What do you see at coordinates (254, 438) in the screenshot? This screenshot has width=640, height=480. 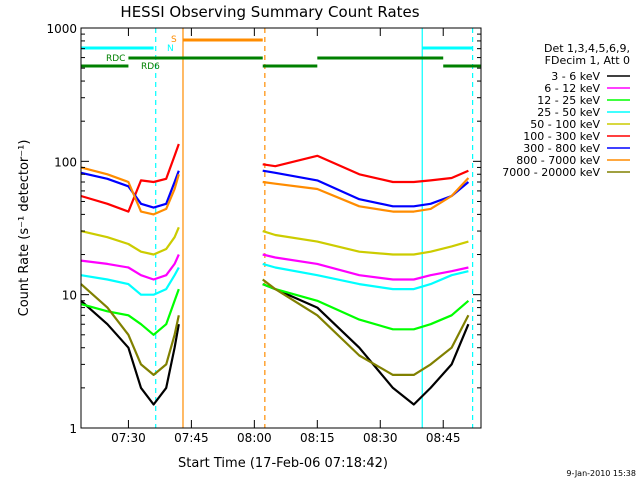 I see `x-tick-label: 08:00` at bounding box center [254, 438].